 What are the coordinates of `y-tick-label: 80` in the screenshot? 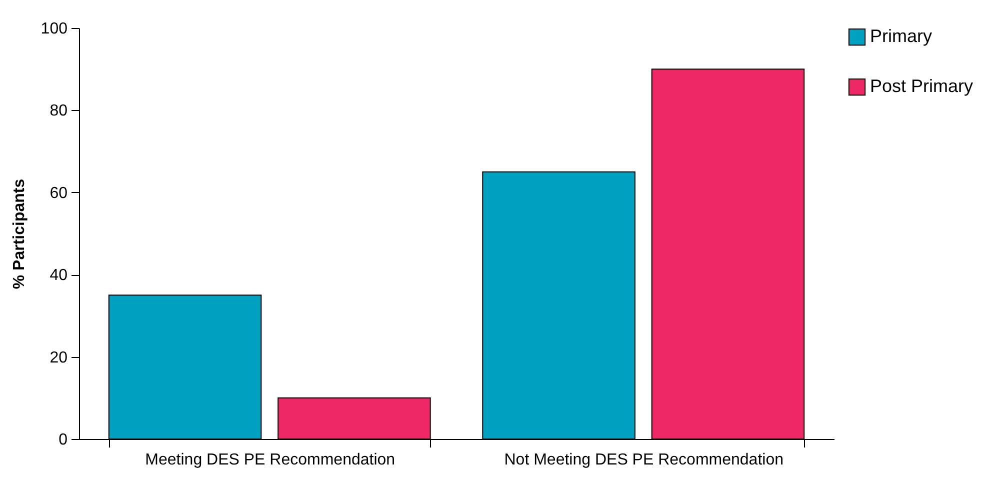 It's located at (59, 111).